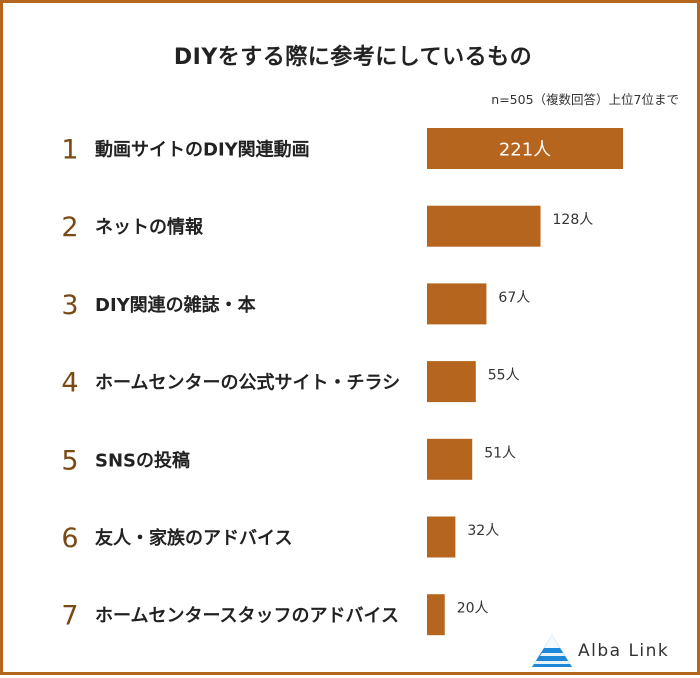 This screenshot has height=678, width=700. I want to click on chart-title: DIYをする際に参考にしているもの, so click(353, 57).